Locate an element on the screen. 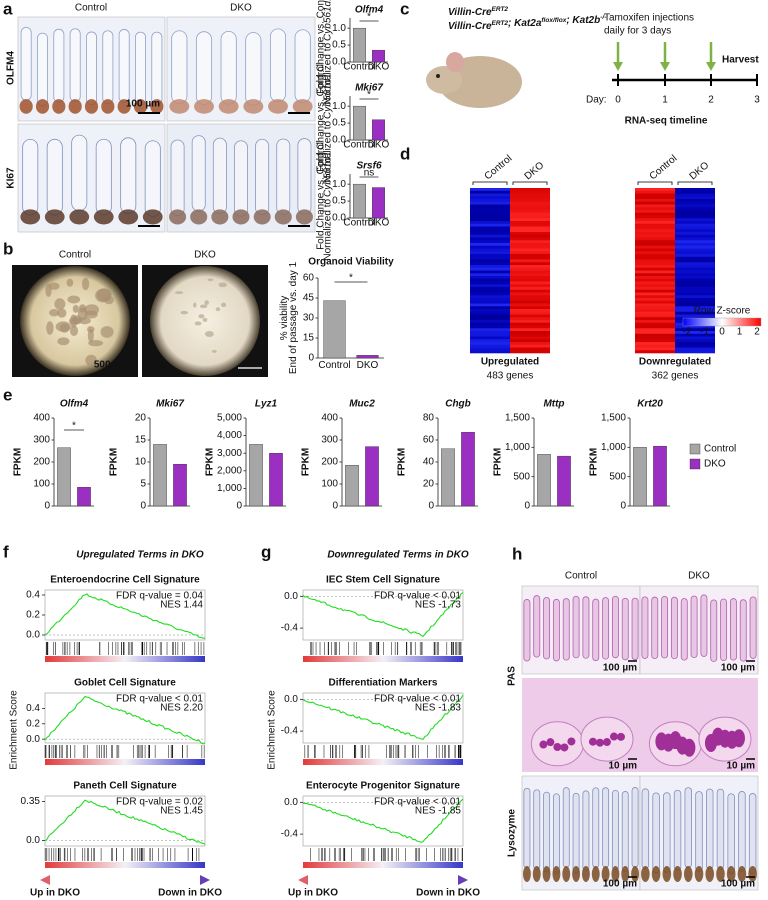  chart-title: Krt20 is located at coordinates (650, 404).